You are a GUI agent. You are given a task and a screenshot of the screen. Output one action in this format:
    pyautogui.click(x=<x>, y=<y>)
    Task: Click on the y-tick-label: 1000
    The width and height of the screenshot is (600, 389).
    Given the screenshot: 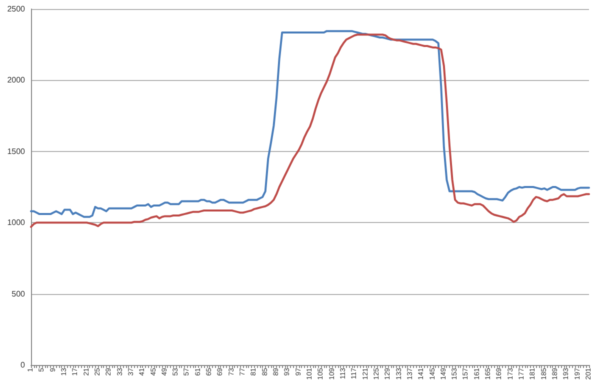 What is the action you would take?
    pyautogui.click(x=16, y=223)
    